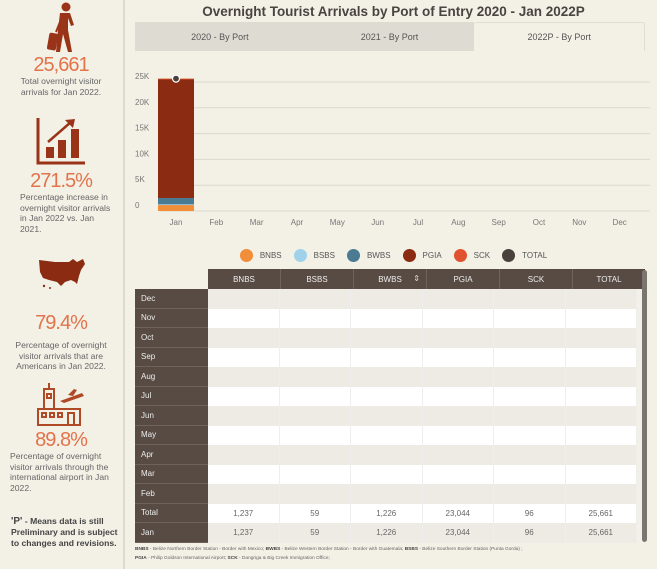 The height and width of the screenshot is (569, 657). I want to click on legend-item-bwbs: BWBS, so click(368, 255).